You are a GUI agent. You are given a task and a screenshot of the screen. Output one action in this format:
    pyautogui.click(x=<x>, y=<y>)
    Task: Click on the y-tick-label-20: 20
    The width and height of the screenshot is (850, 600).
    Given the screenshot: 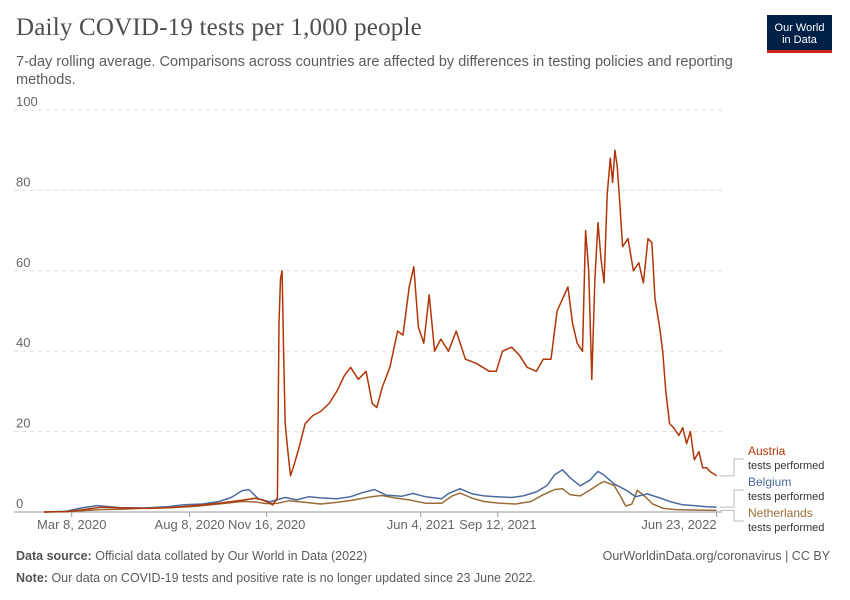 What is the action you would take?
    pyautogui.click(x=23, y=423)
    